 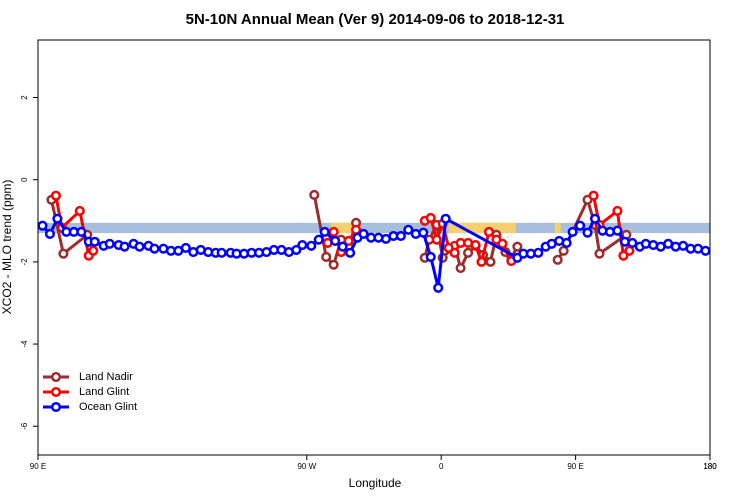 I want to click on y-tick-label: 0, so click(x=24, y=179).